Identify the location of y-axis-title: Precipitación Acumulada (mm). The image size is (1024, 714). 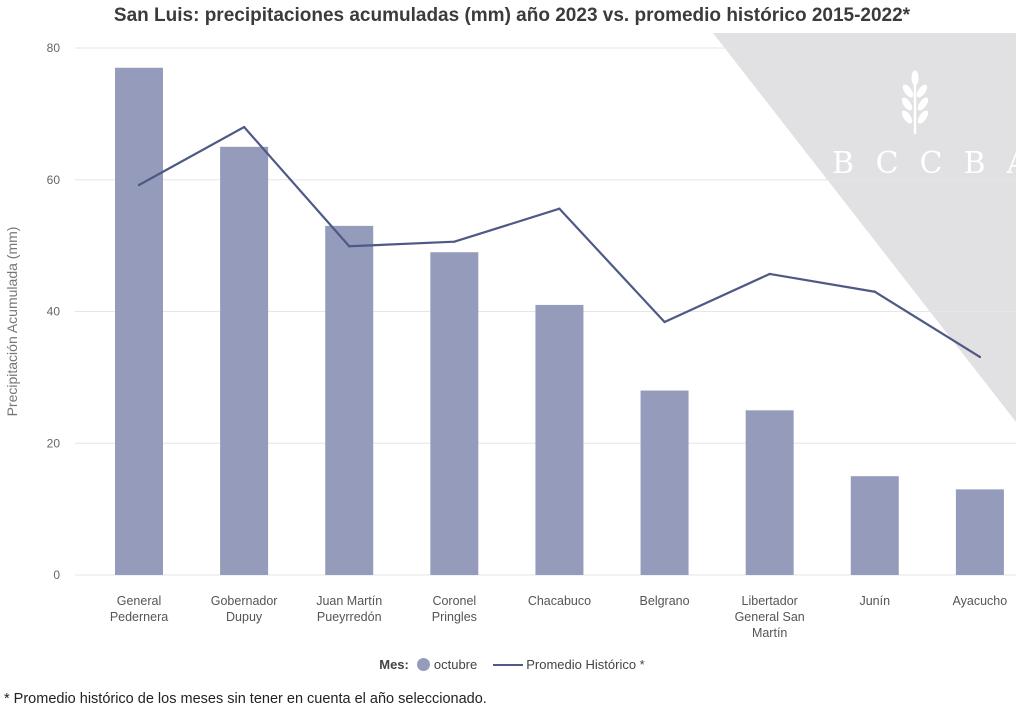
(12, 322).